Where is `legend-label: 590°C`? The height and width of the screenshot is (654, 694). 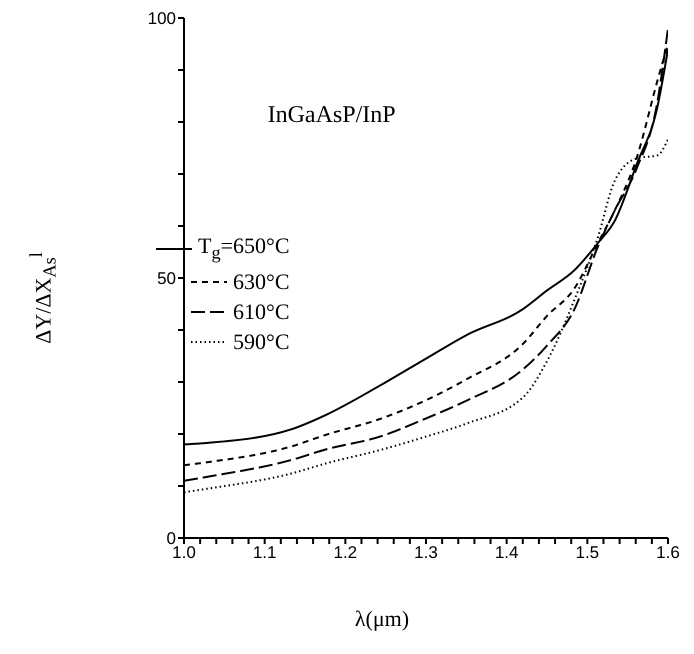
legend-label: 590°C is located at coordinates (261, 342).